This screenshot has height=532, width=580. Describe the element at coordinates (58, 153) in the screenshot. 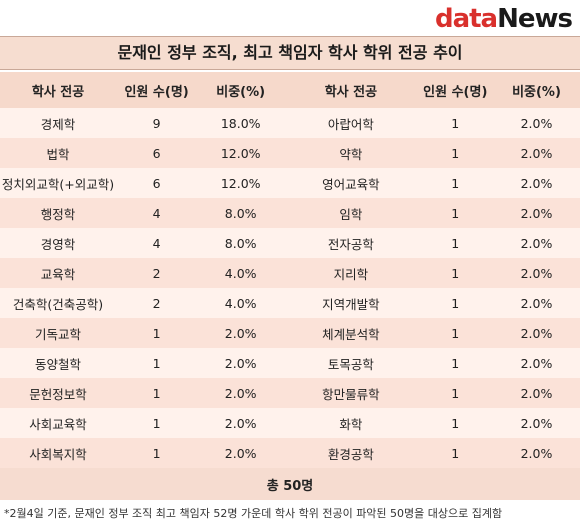

I see `cell-major-left: 법학` at that location.